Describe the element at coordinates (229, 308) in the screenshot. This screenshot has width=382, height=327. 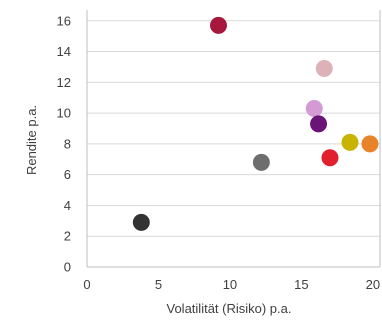
I see `x-axis-title: Volatilität (Risiko) p.a.` at that location.